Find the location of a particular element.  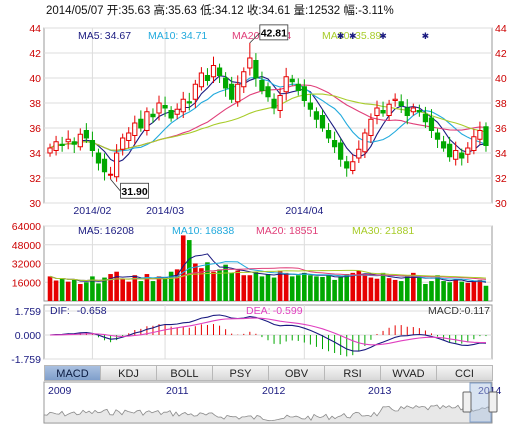

macd-legend-macd-value: -0.117 is located at coordinates (475, 311).